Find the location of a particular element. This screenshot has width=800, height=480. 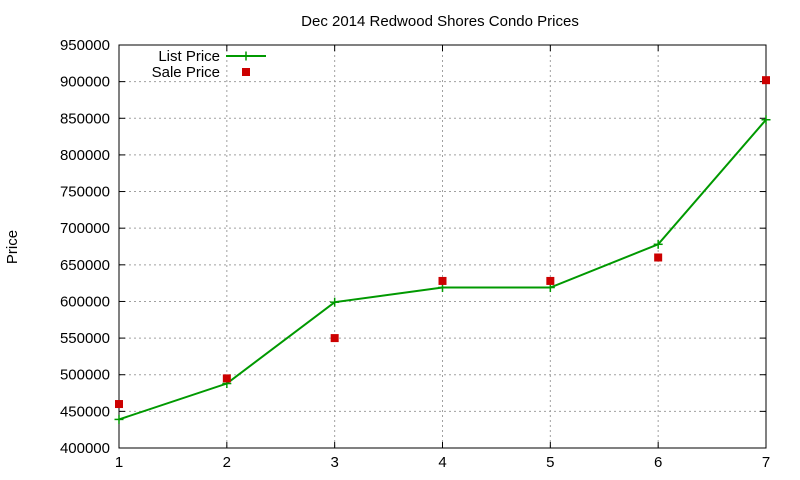

y-tick-label: 750000 is located at coordinates (85, 192).